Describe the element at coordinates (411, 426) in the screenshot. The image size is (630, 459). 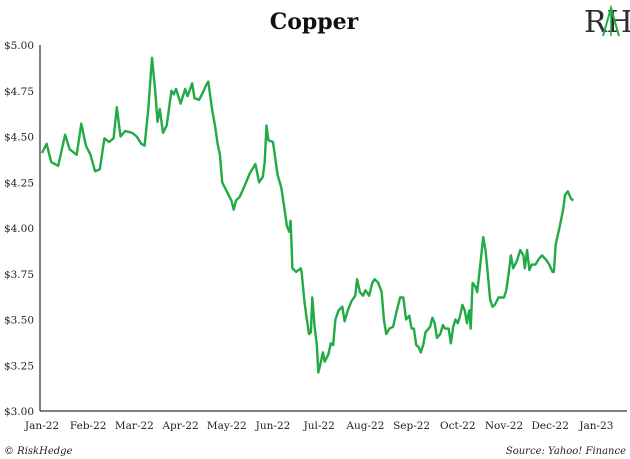
I see `x-tick-label: Sep-22` at that location.